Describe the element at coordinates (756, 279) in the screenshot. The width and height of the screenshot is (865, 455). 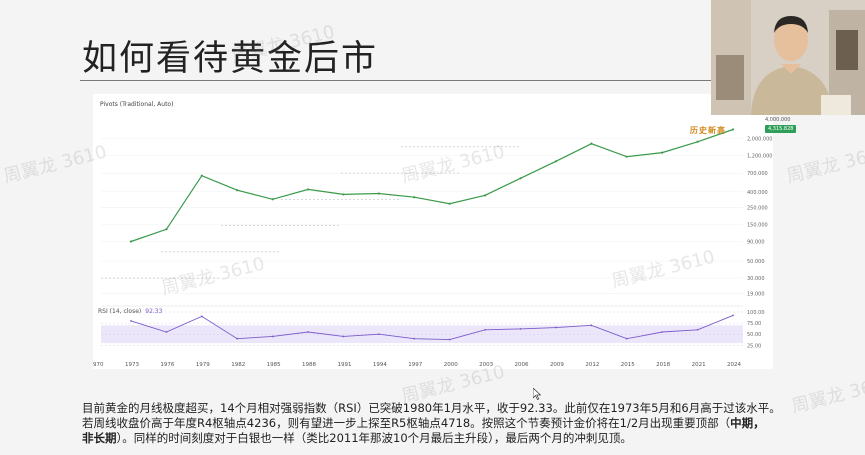
I see `price-tick-label: 30.000` at that location.